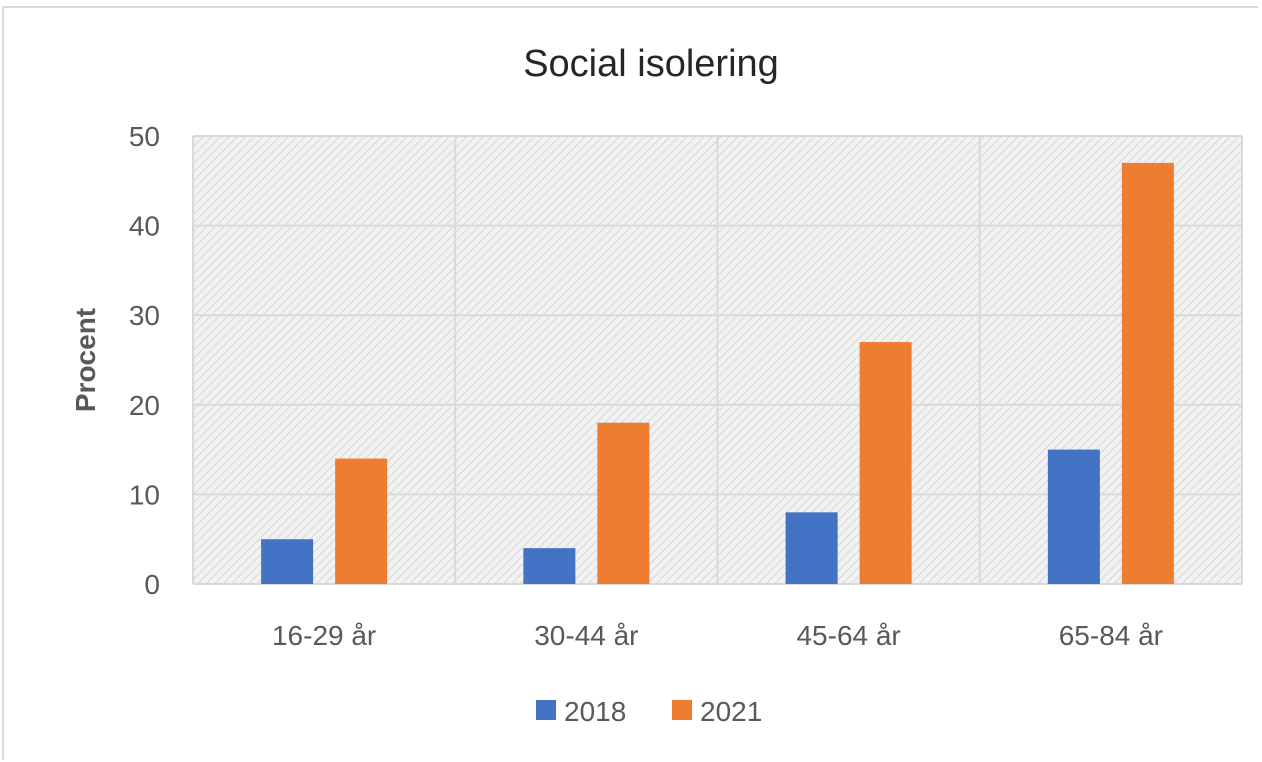  I want to click on y-tick-label: 10, so click(144, 494).